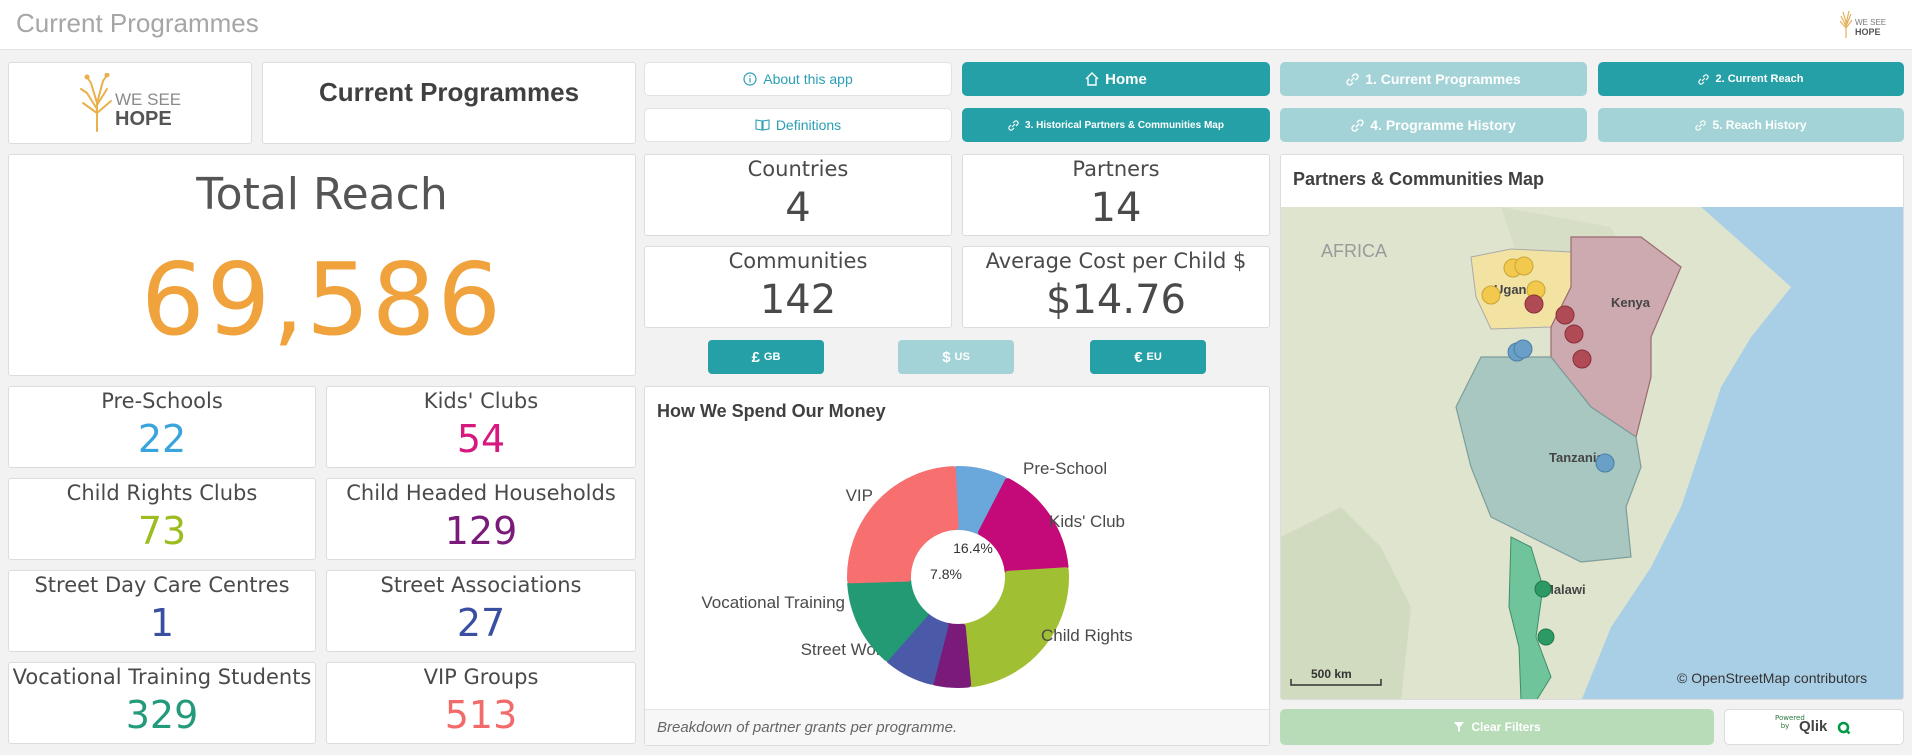 The width and height of the screenshot is (1912, 755). Describe the element at coordinates (1116, 261) in the screenshot. I see `avg-cost-label: Average Cost per Child $` at that location.